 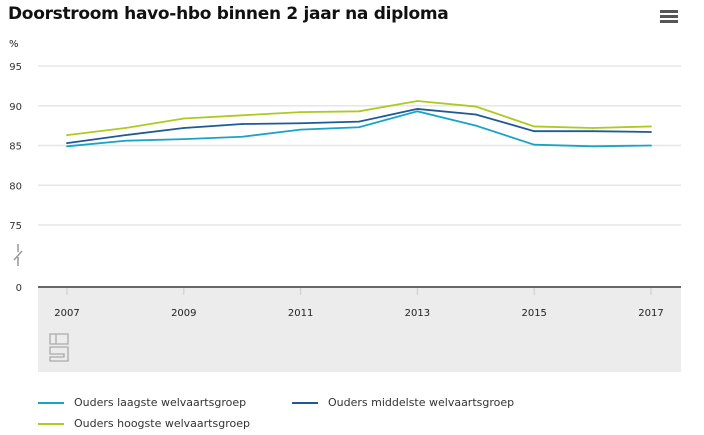 What do you see at coordinates (183, 313) in the screenshot?
I see `x-tick-label: 2009` at bounding box center [183, 313].